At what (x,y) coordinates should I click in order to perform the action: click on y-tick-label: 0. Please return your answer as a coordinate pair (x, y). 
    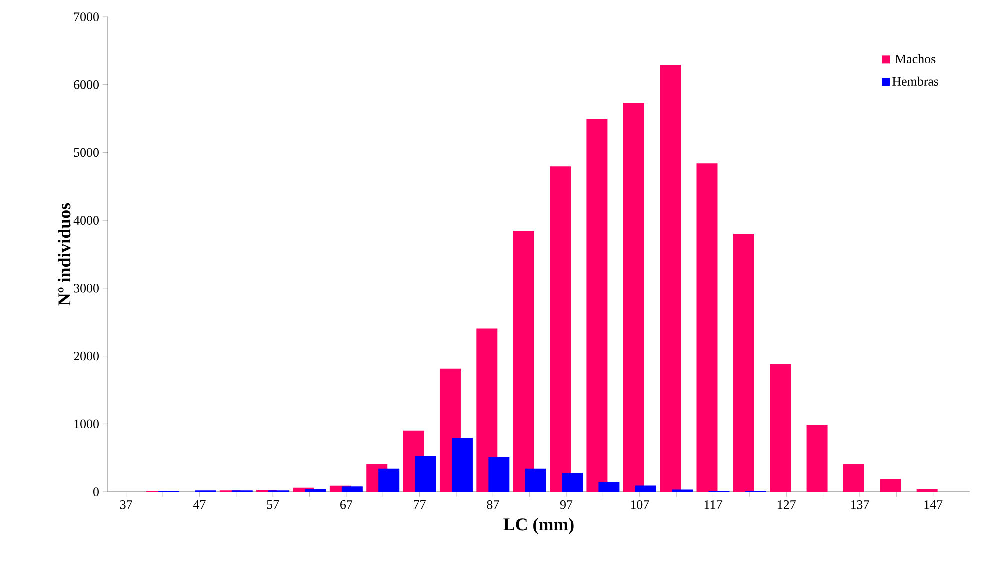
    Looking at the image, I should click on (96, 492).